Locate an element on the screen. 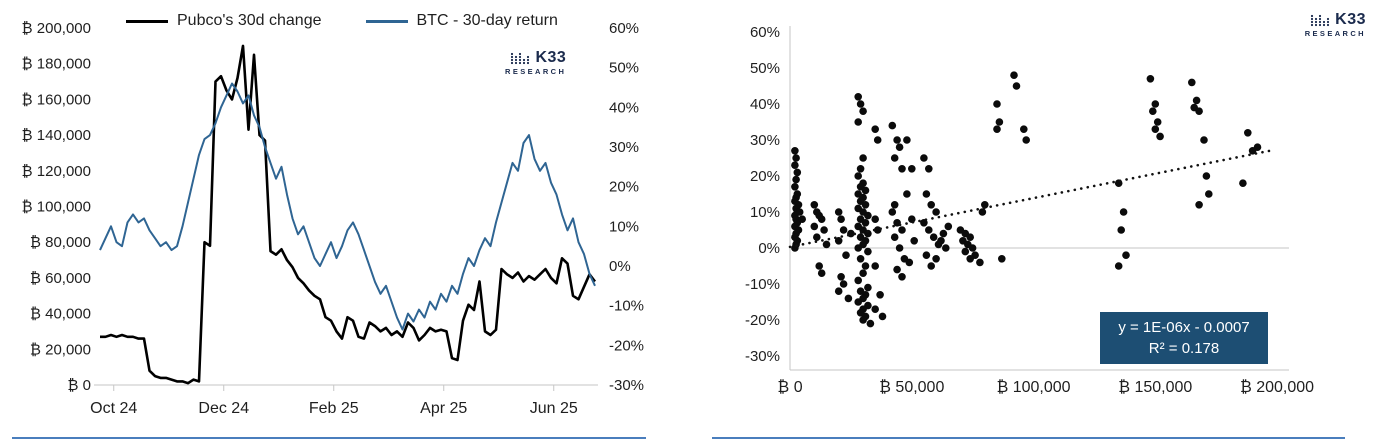 The image size is (1380, 445). y-left-label: ₿ 60,000 is located at coordinates (60, 278).